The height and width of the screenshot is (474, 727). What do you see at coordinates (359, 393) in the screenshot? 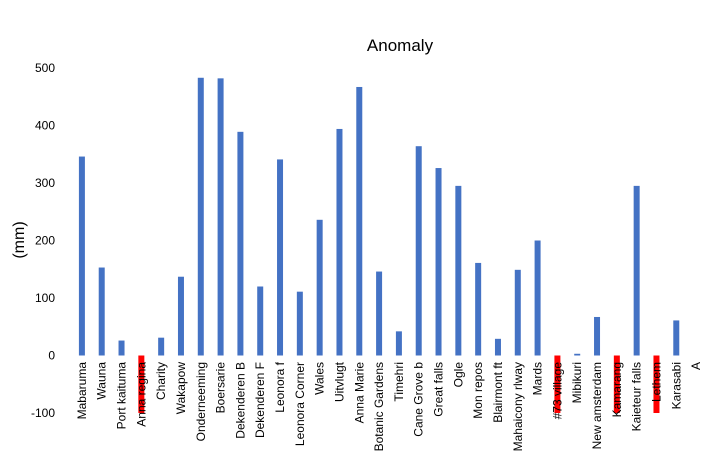
I see `x-tick-label: Anna Marie` at bounding box center [359, 393].